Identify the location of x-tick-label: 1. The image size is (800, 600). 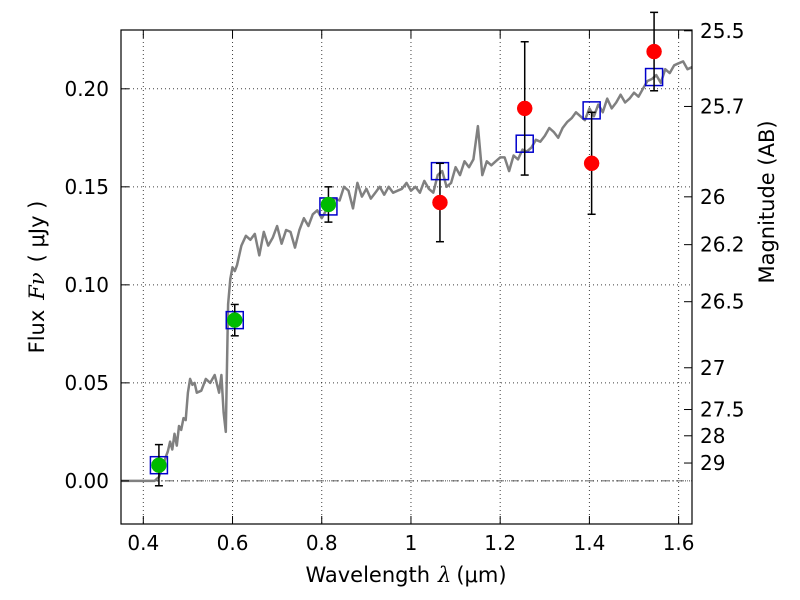
(411, 543).